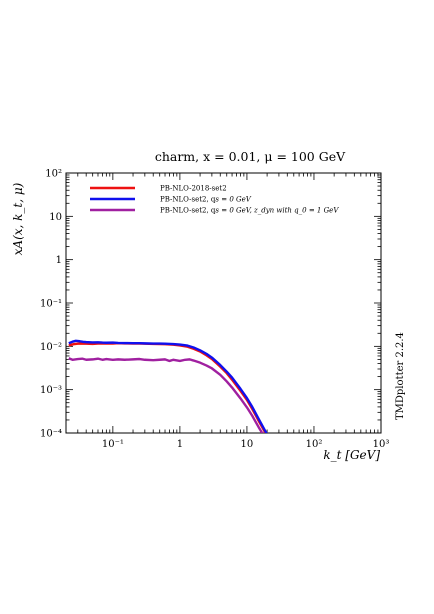 The image size is (434, 614). Describe the element at coordinates (59, 260) in the screenshot. I see `y-tick-label: 1` at that location.